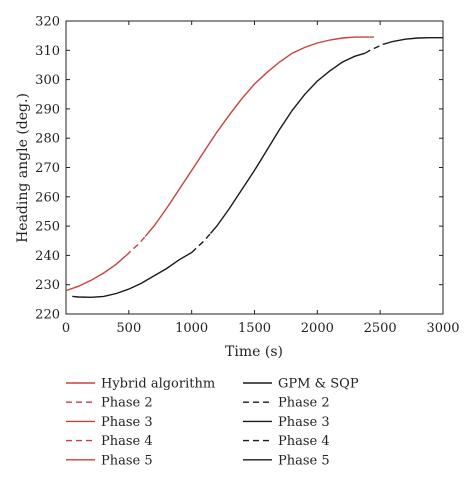  Describe the element at coordinates (47, 51) in the screenshot. I see `y-tick-label: 310` at that location.